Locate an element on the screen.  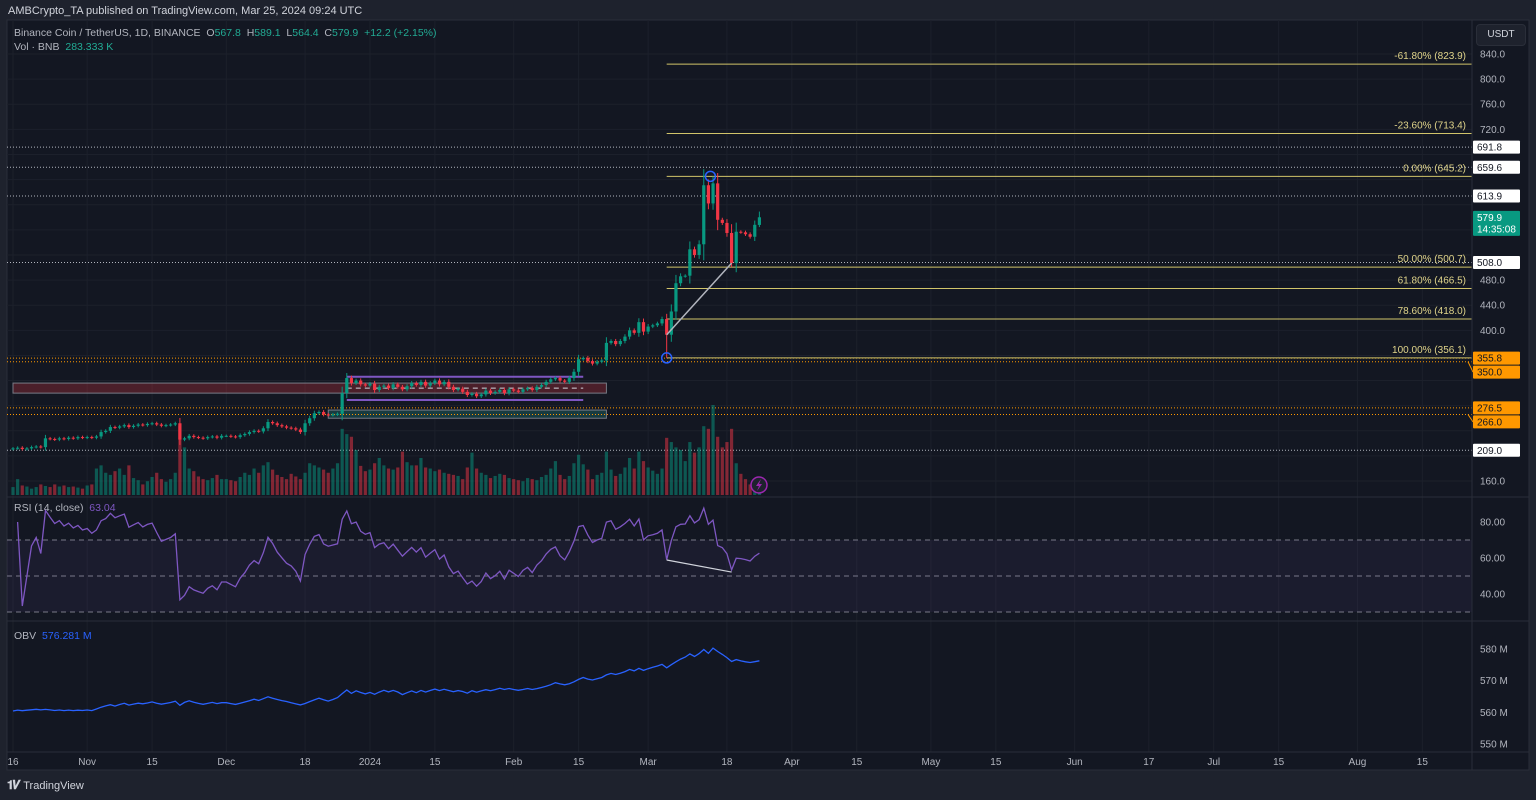
rsi-divergence-line is located at coordinates (699, 566).